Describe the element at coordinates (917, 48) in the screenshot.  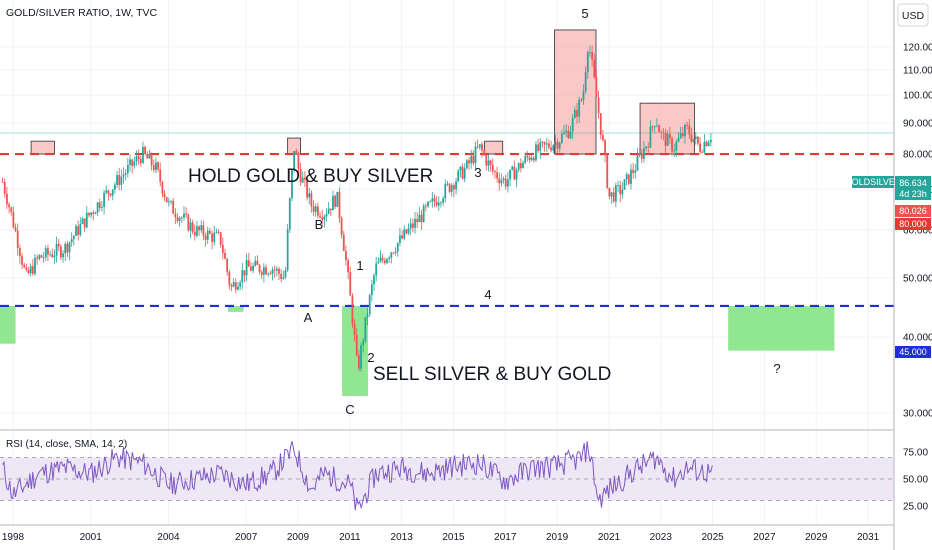
I see `price-tick-label: 120.000` at that location.